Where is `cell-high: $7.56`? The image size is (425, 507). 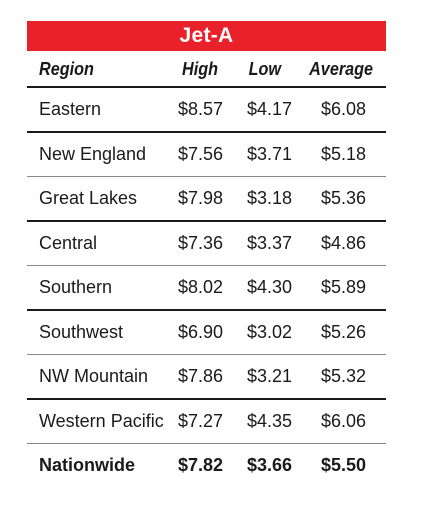
cell-high: $7.56 is located at coordinates (200, 153).